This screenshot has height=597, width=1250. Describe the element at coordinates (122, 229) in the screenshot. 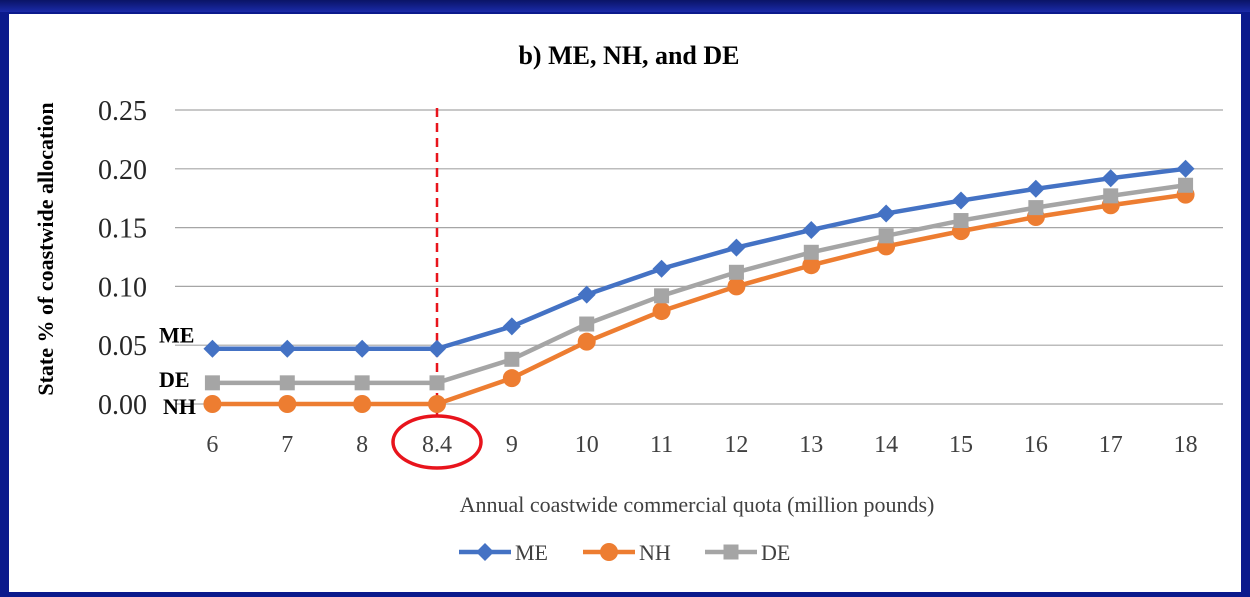

I see `y-tick-label: 0.15` at that location.